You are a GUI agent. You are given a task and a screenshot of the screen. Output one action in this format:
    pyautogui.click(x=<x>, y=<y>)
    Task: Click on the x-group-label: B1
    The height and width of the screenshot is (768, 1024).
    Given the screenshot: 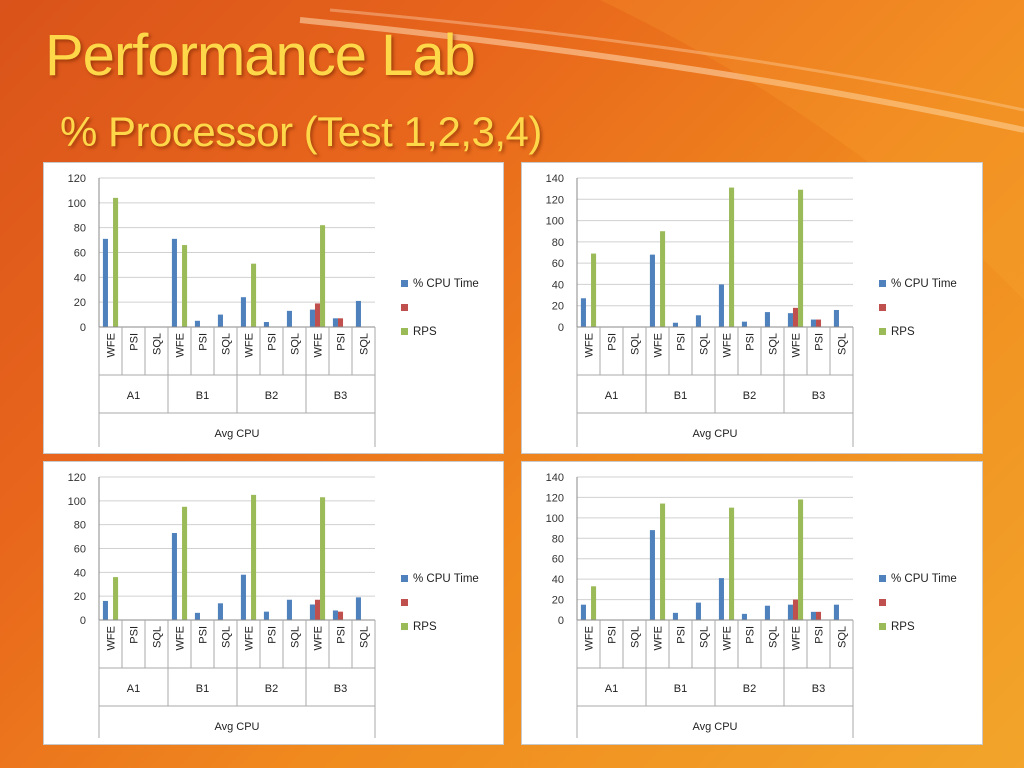 What is the action you would take?
    pyautogui.click(x=680, y=689)
    